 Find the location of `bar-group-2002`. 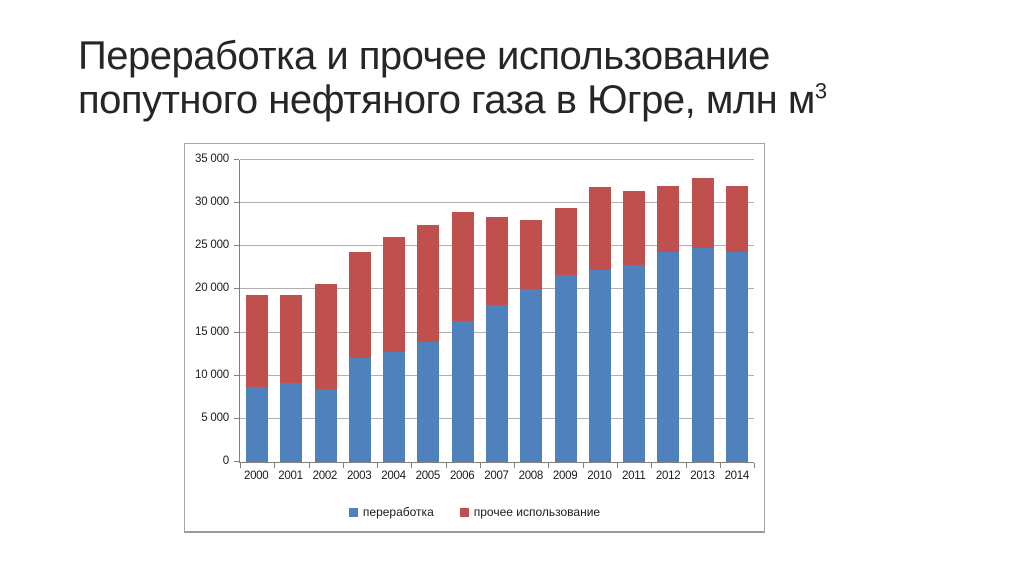

bar-group-2002 is located at coordinates (326, 311).